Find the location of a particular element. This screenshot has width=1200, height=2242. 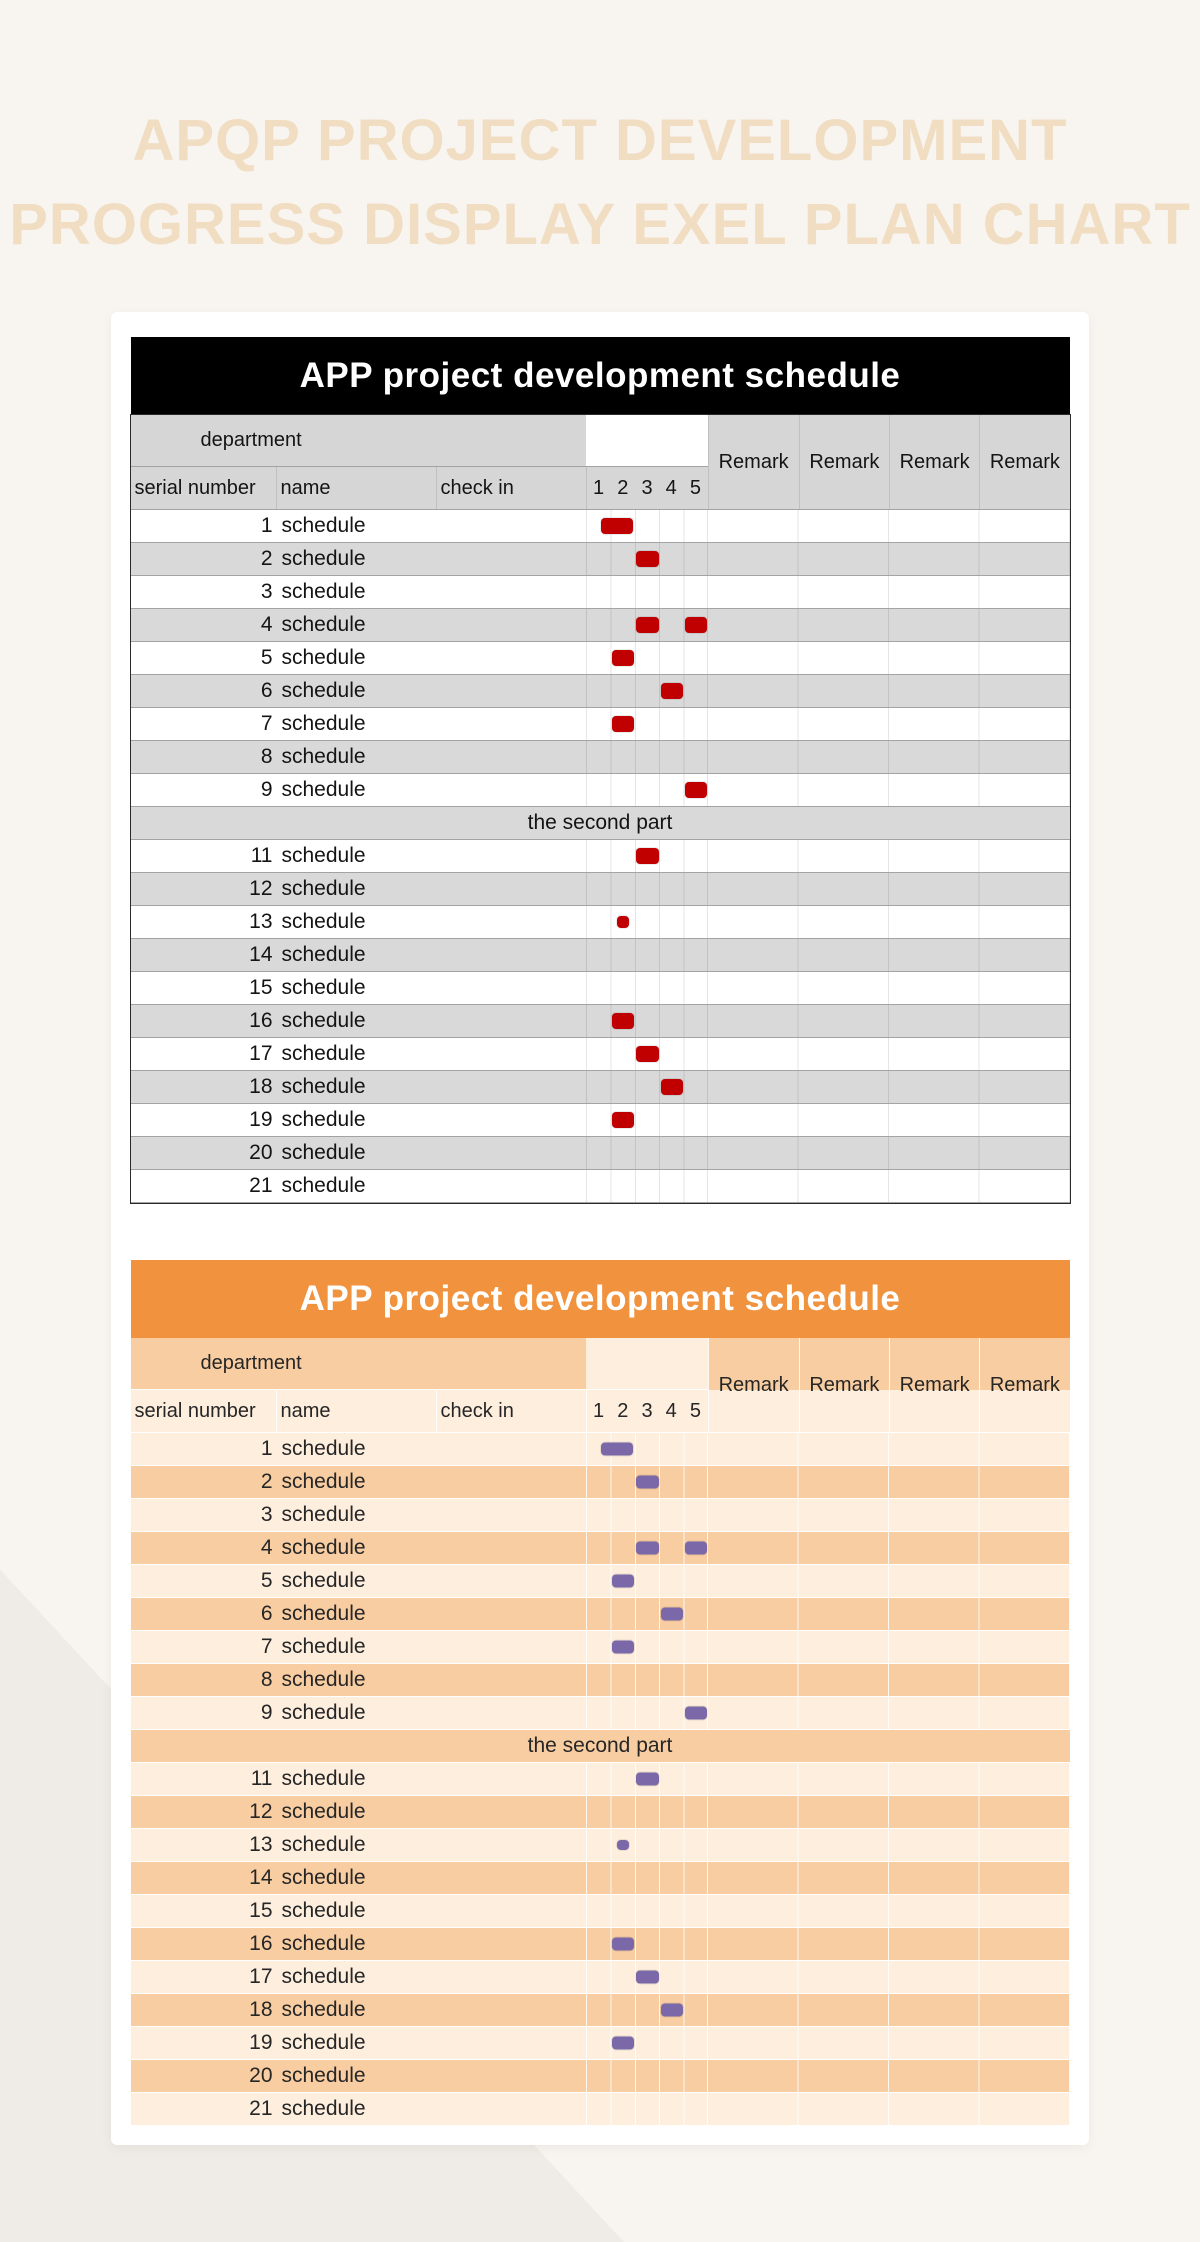

section-label: the second part is located at coordinates (600, 1745).